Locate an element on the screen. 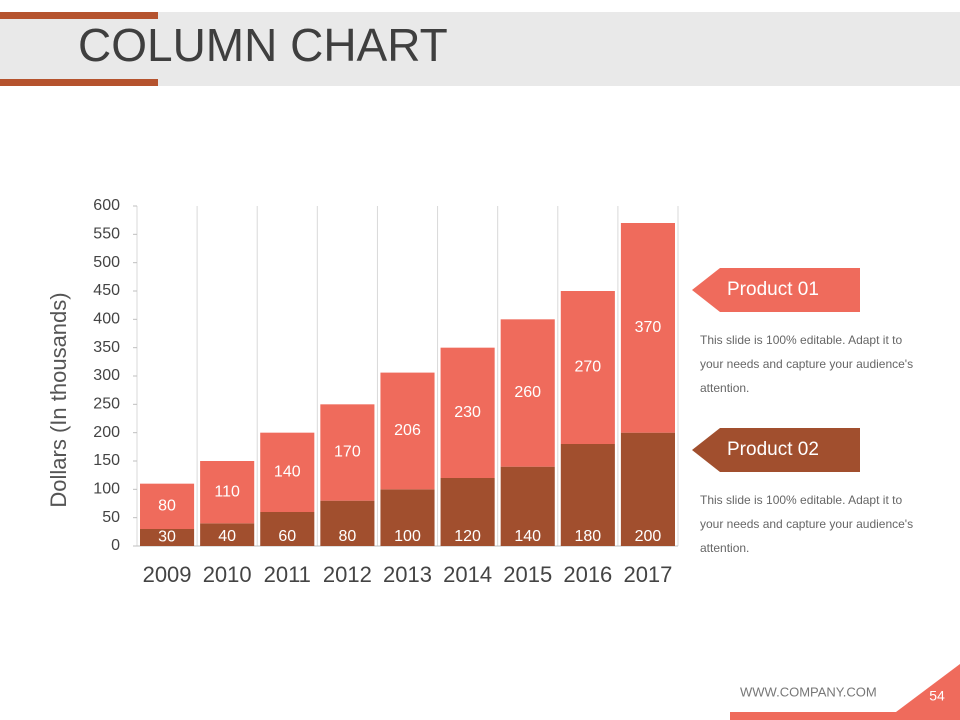 The height and width of the screenshot is (720, 960). header-band is located at coordinates (480, 49).